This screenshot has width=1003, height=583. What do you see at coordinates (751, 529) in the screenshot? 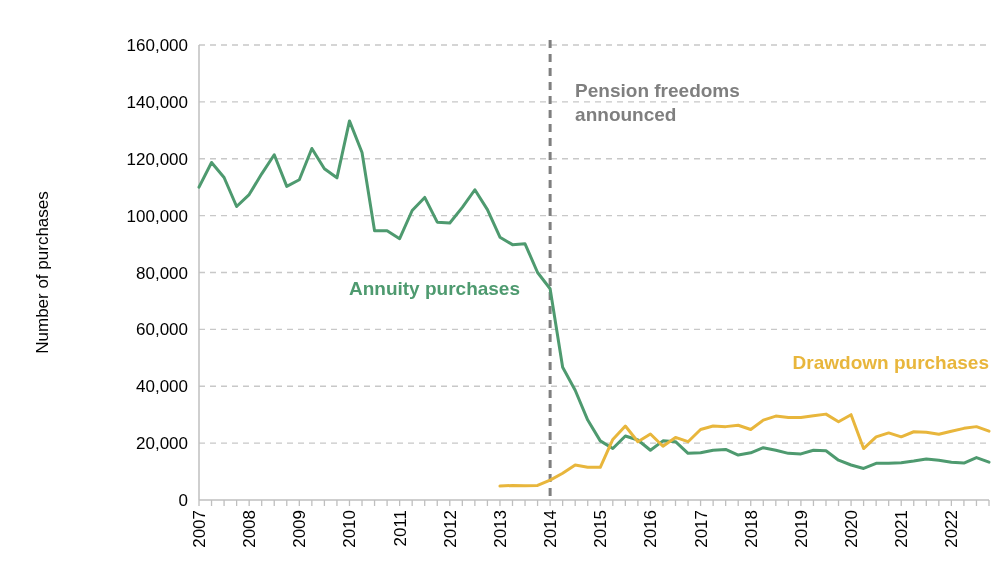
I see `x-tick-label: 2018` at bounding box center [751, 529].